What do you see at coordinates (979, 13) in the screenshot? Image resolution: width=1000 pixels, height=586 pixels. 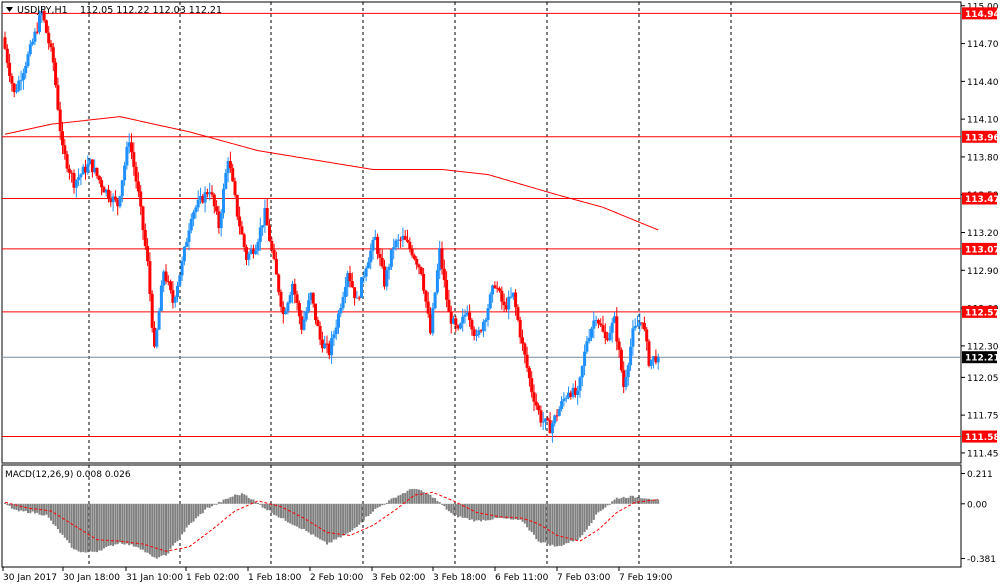 I see `level-badge` at bounding box center [979, 13].